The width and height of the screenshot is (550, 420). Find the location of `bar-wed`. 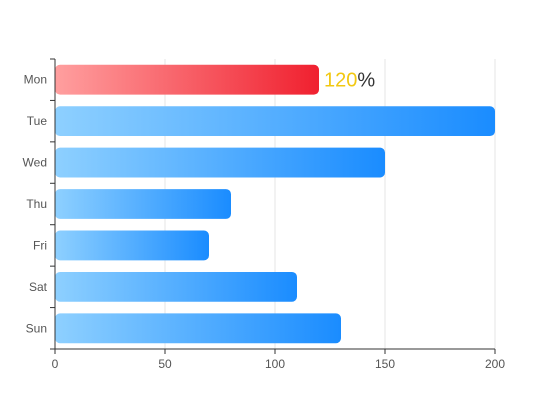

bar-wed is located at coordinates (220, 162).